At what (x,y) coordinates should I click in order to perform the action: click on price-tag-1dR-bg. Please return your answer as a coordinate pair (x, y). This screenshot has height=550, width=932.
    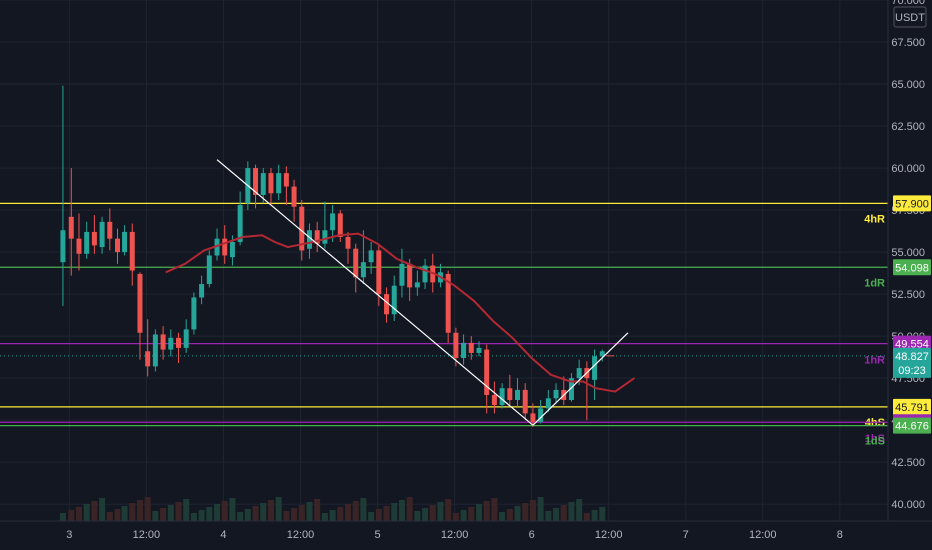
    Looking at the image, I should click on (912, 267).